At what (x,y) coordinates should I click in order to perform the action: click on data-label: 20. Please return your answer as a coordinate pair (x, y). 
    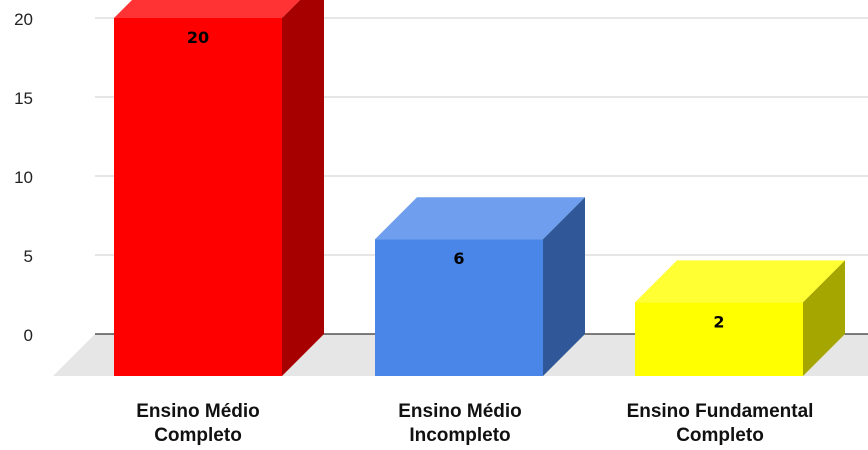
    Looking at the image, I should click on (198, 37).